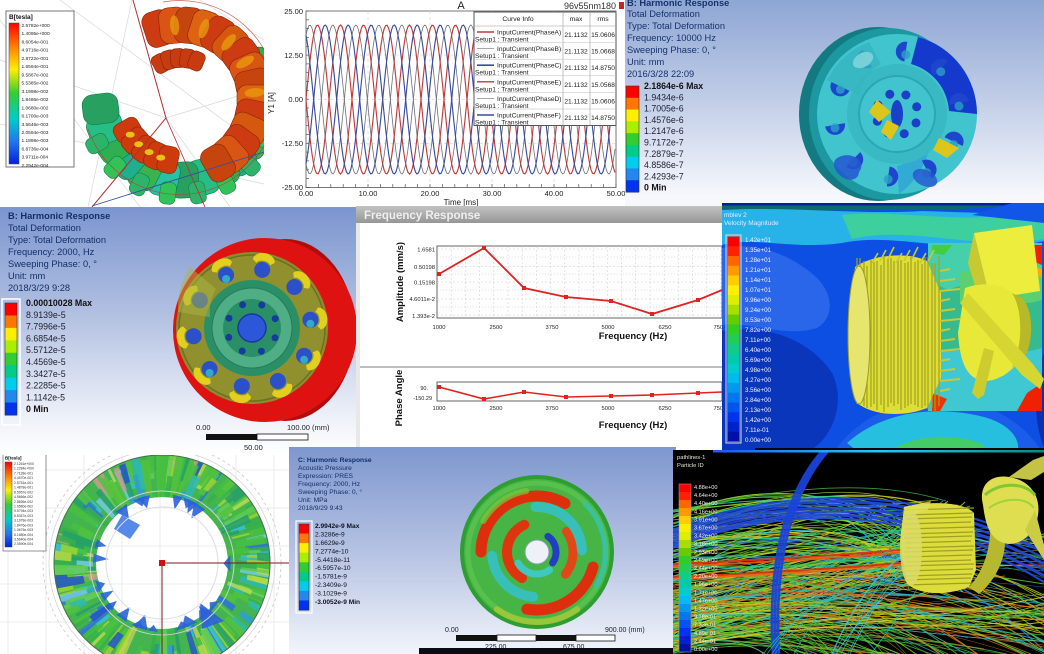  I want to click on svg-text: 20.00, so click(430, 193).